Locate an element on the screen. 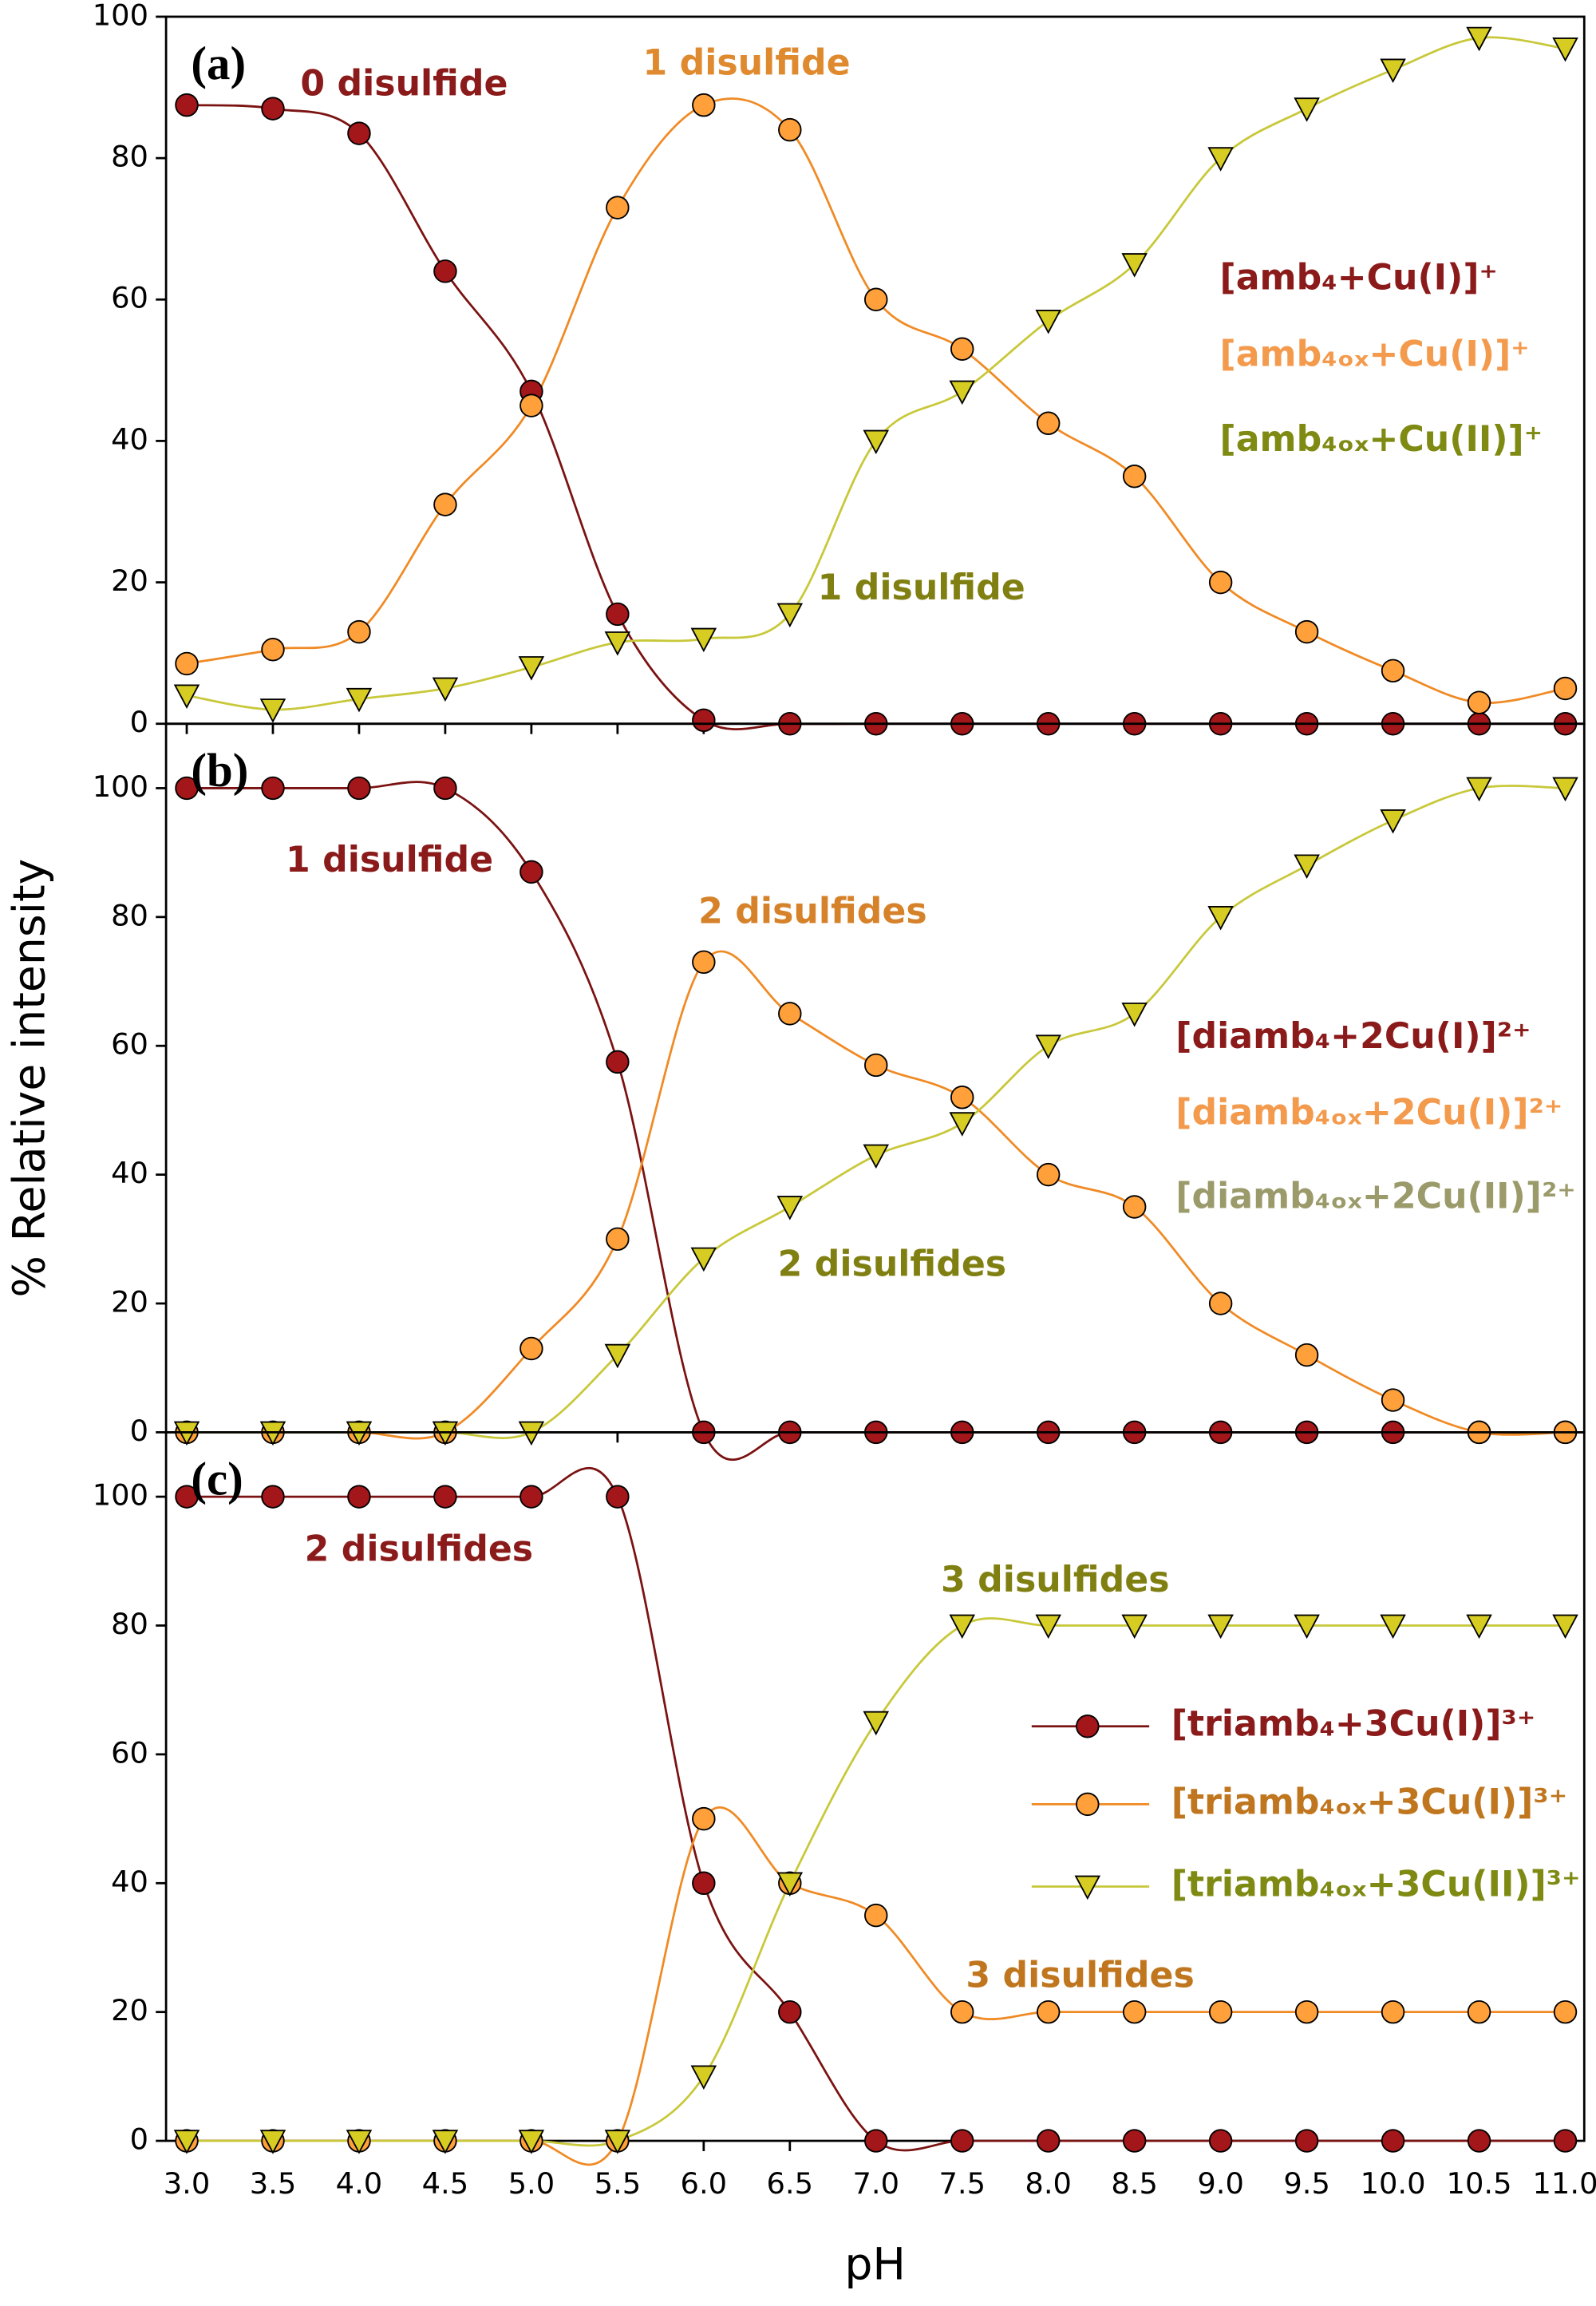 Image resolution: width=1596 pixels, height=2306 pixels. annotation: 0 disulfide is located at coordinates (404, 83).